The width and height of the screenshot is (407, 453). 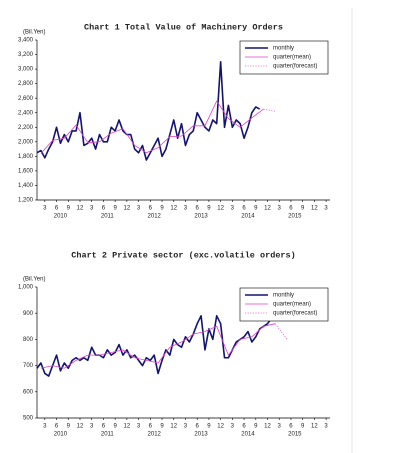 What do you see at coordinates (26, 171) in the screenshot?
I see `y-tick-label: 1,600` at bounding box center [26, 171].